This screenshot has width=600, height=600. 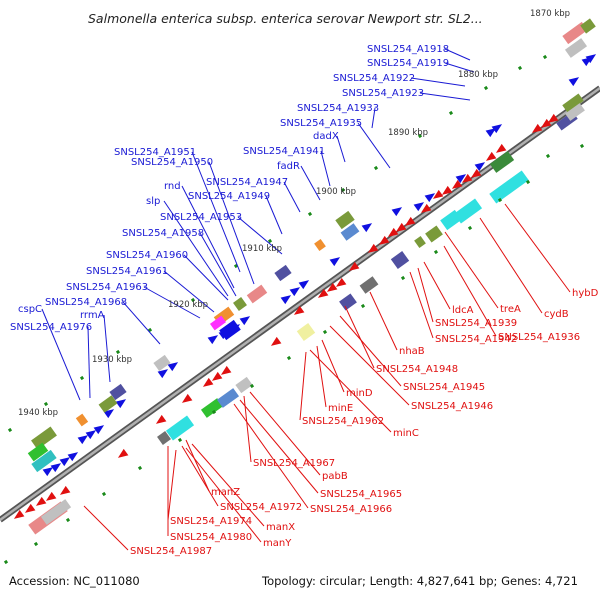 What do you see at coordinates (155, 152) in the screenshot?
I see `forward-gene-label: SNSL254_A1951` at bounding box center [155, 152].